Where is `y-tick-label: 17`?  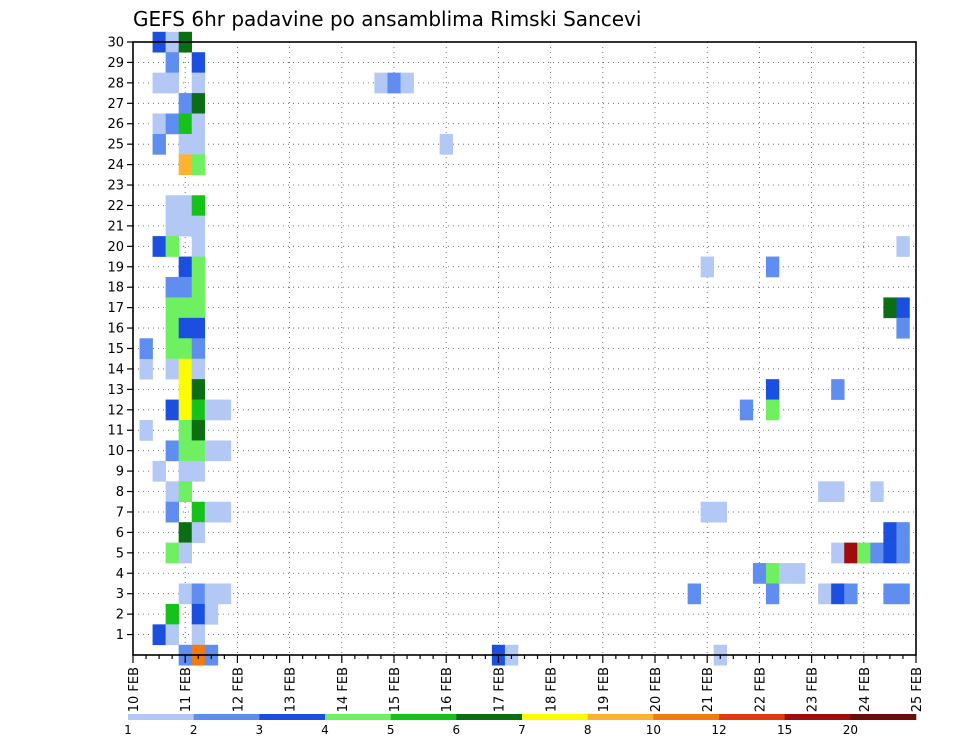
y-tick-label: 17 is located at coordinates (115, 308).